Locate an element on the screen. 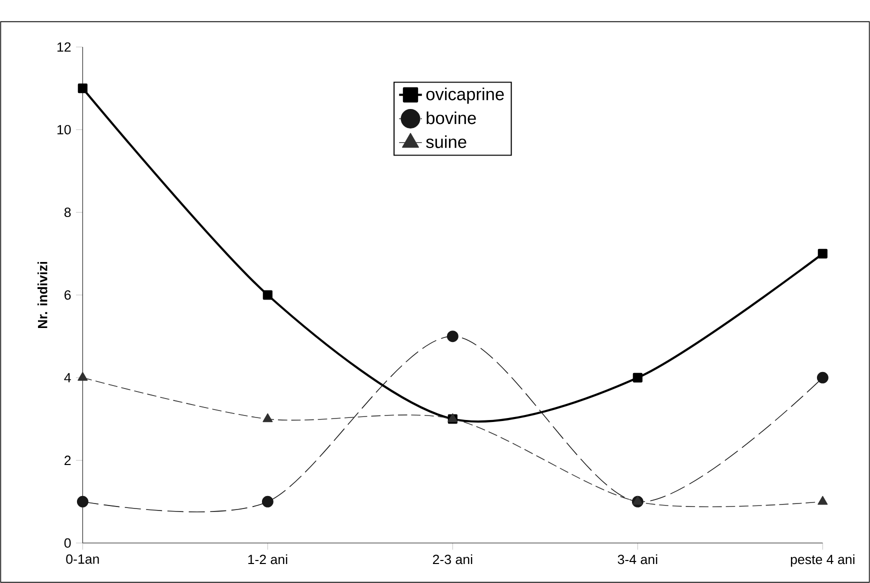 The image size is (870, 583). legend-label: suine is located at coordinates (446, 141).